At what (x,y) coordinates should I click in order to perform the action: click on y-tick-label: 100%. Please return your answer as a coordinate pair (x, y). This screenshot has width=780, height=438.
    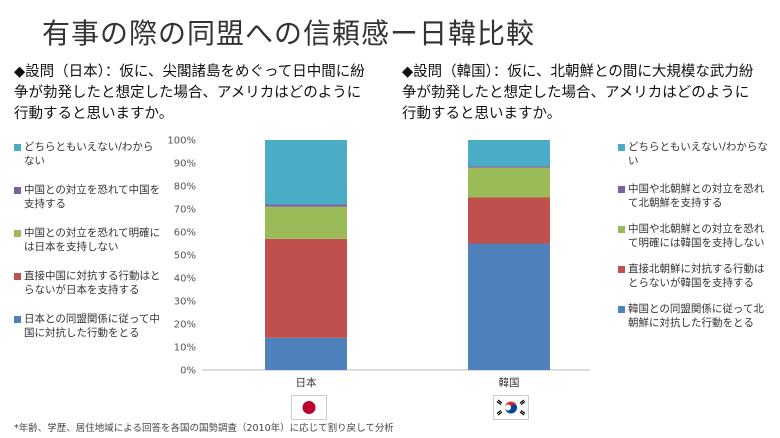
    Looking at the image, I should click on (181, 141).